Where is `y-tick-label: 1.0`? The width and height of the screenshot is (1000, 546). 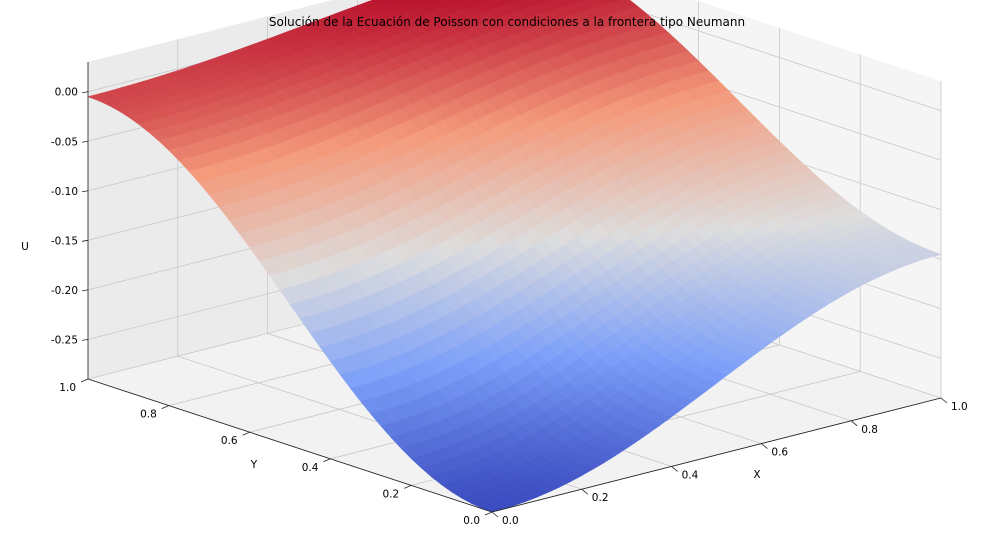 y-tick-label: 1.0 is located at coordinates (67, 388).